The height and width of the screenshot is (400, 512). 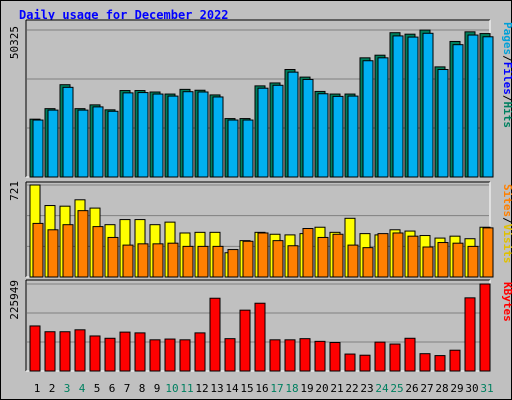 What do you see at coordinates (157, 388) in the screenshot?
I see `x-tick-label: 9` at bounding box center [157, 388].